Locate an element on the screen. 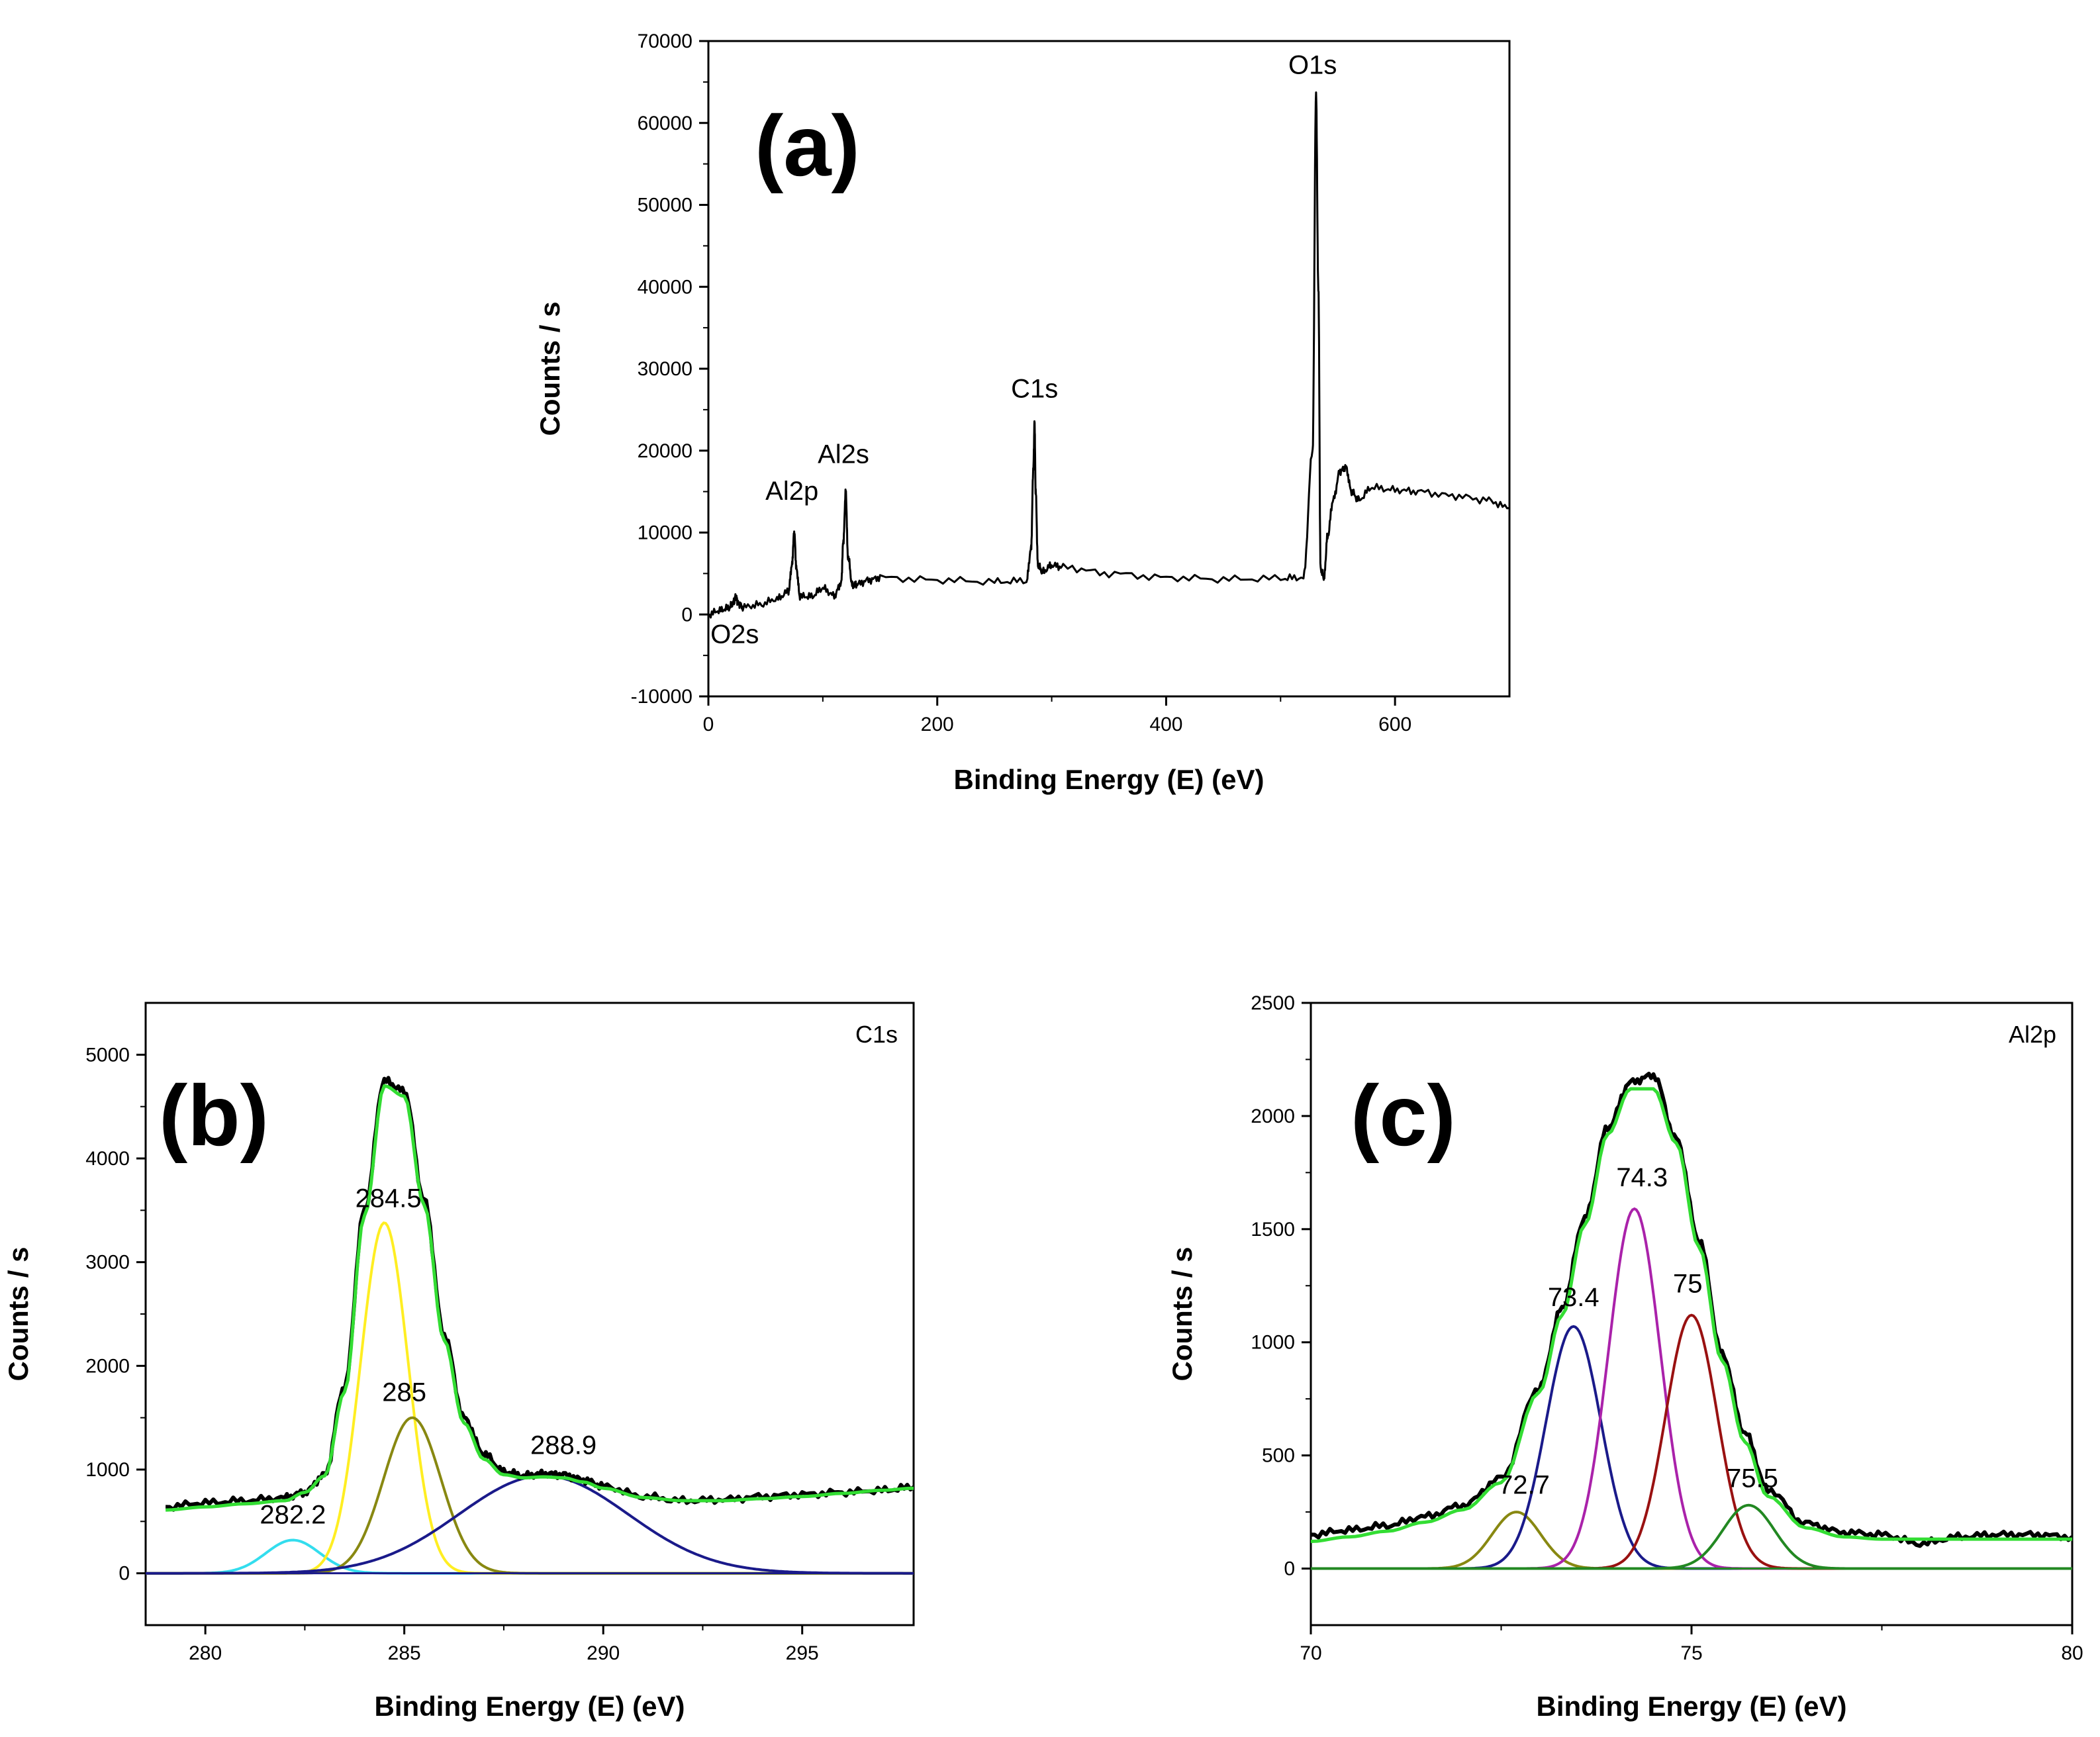 The image size is (2100, 1737). panel-letter: (c) is located at coordinates (1403, 1115).